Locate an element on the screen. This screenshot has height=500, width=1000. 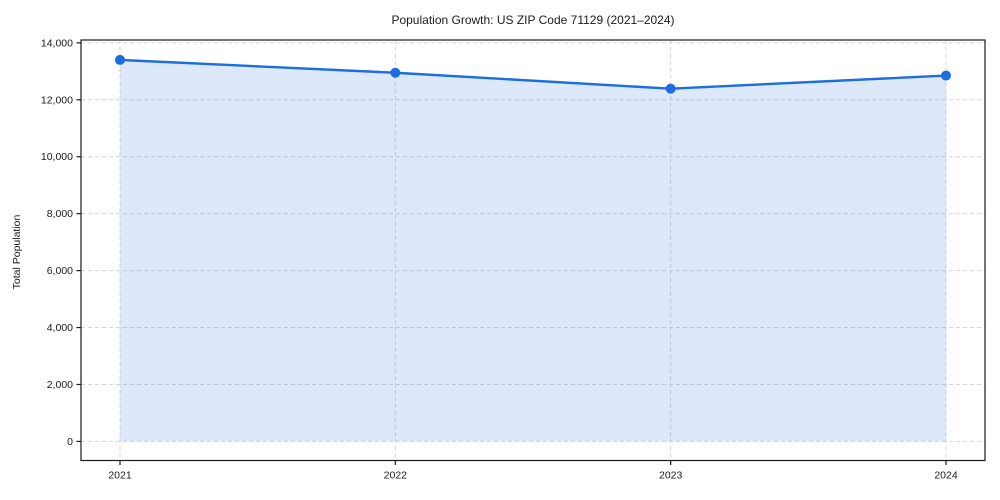
x-tick-label: 2023 is located at coordinates (671, 476).